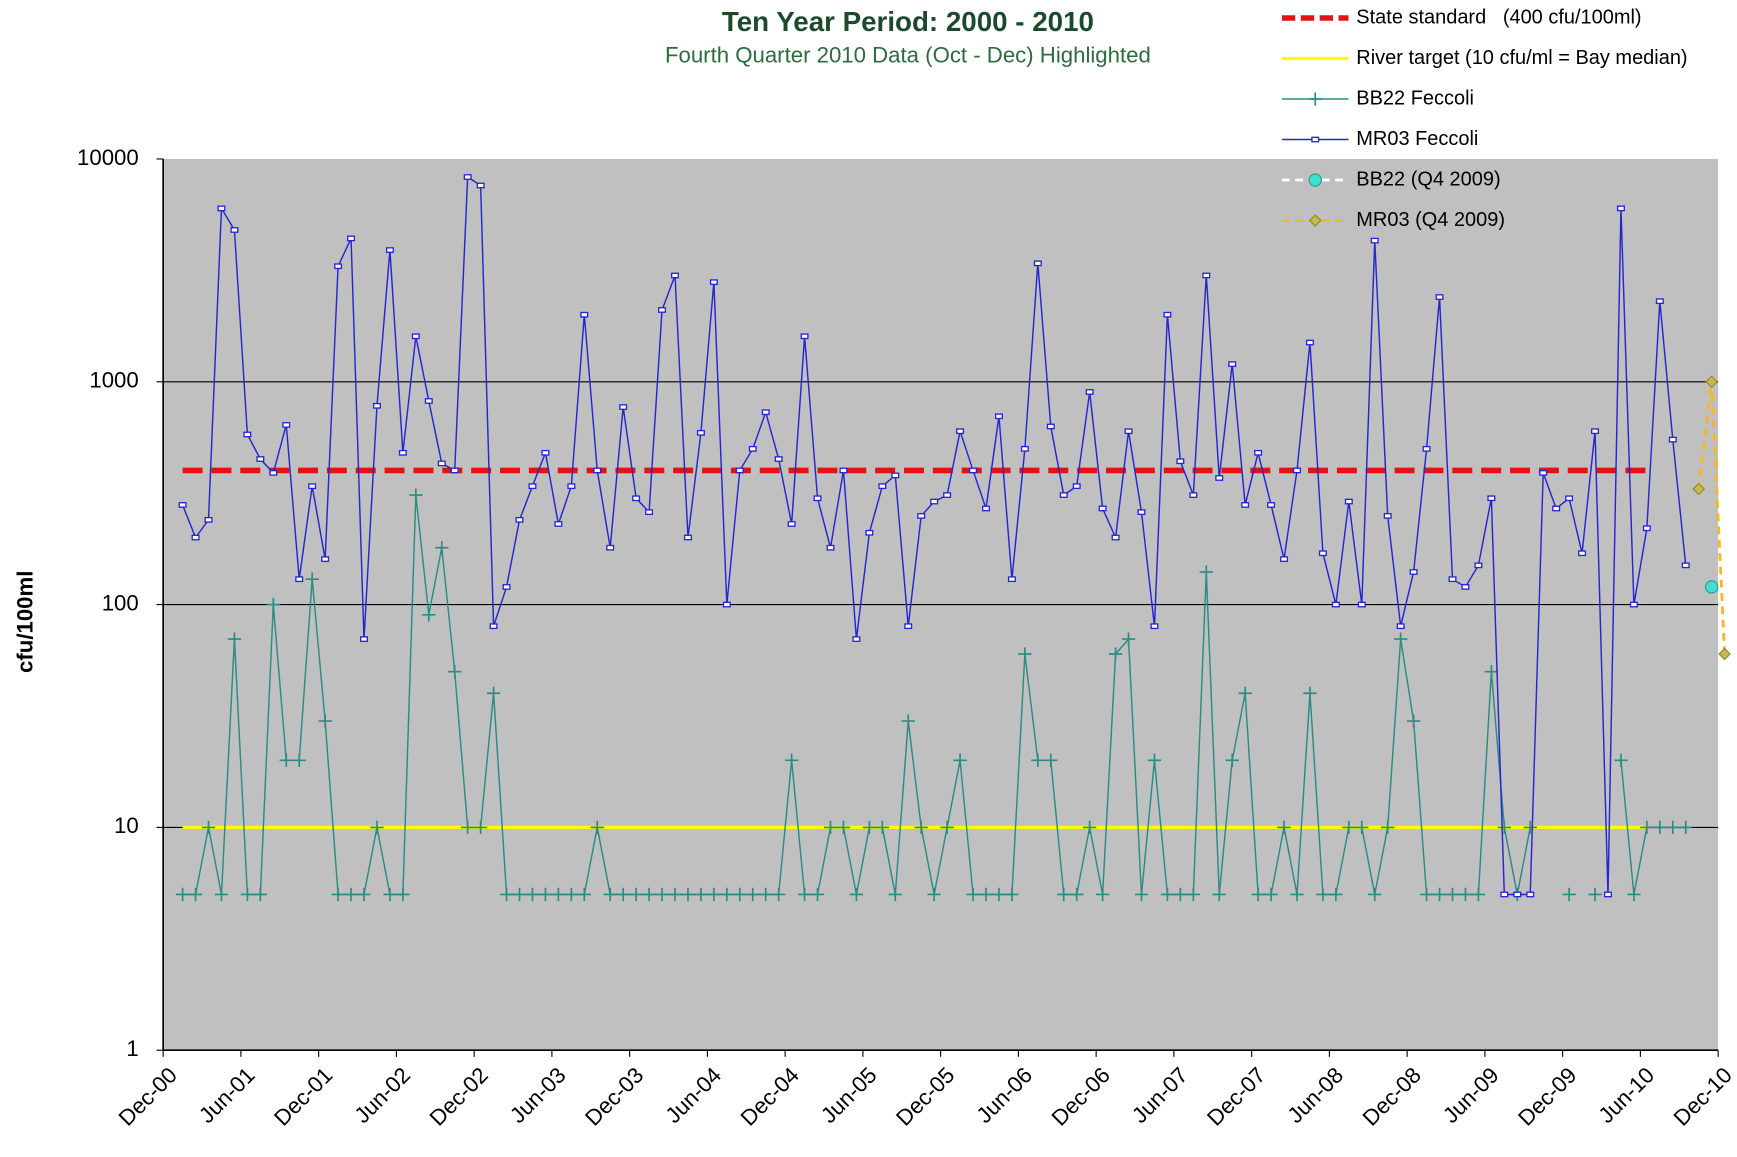  I want to click on x-tick-label: Dec-04, so click(770, 1096).